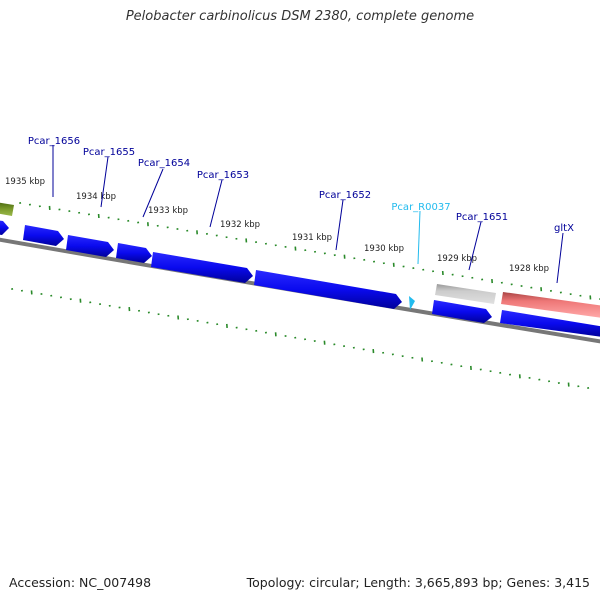 The height and width of the screenshot is (600, 600). I want to click on ruler-label: 1930 kbp, so click(384, 249).